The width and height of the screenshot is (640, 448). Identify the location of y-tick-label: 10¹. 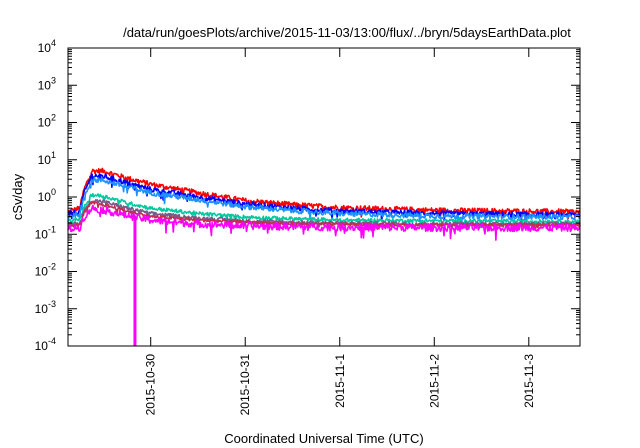
(47, 158).